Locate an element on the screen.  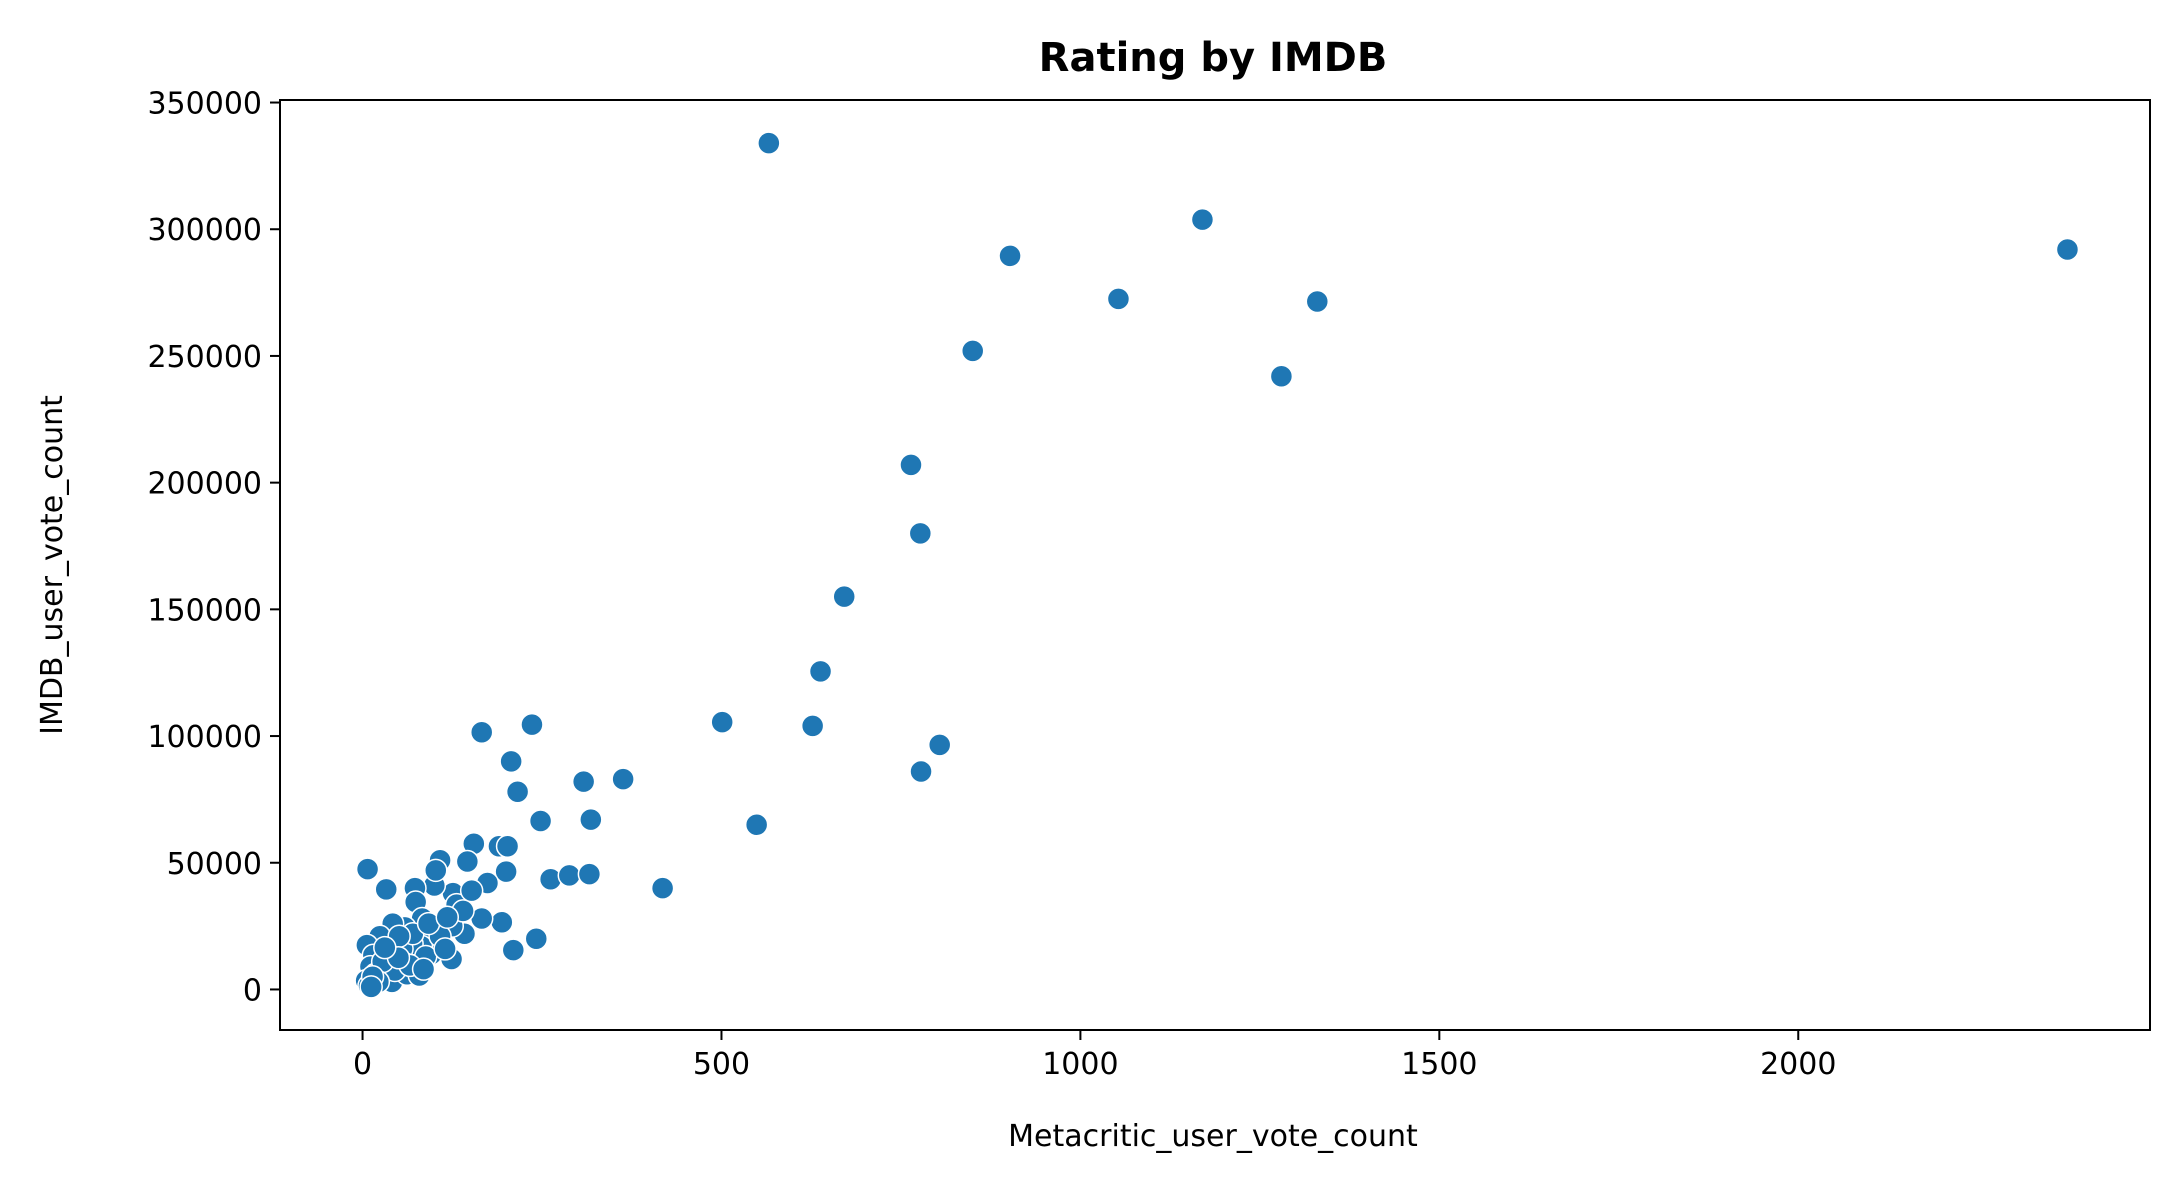
x-tick-label: 1000 is located at coordinates (1080, 1064).